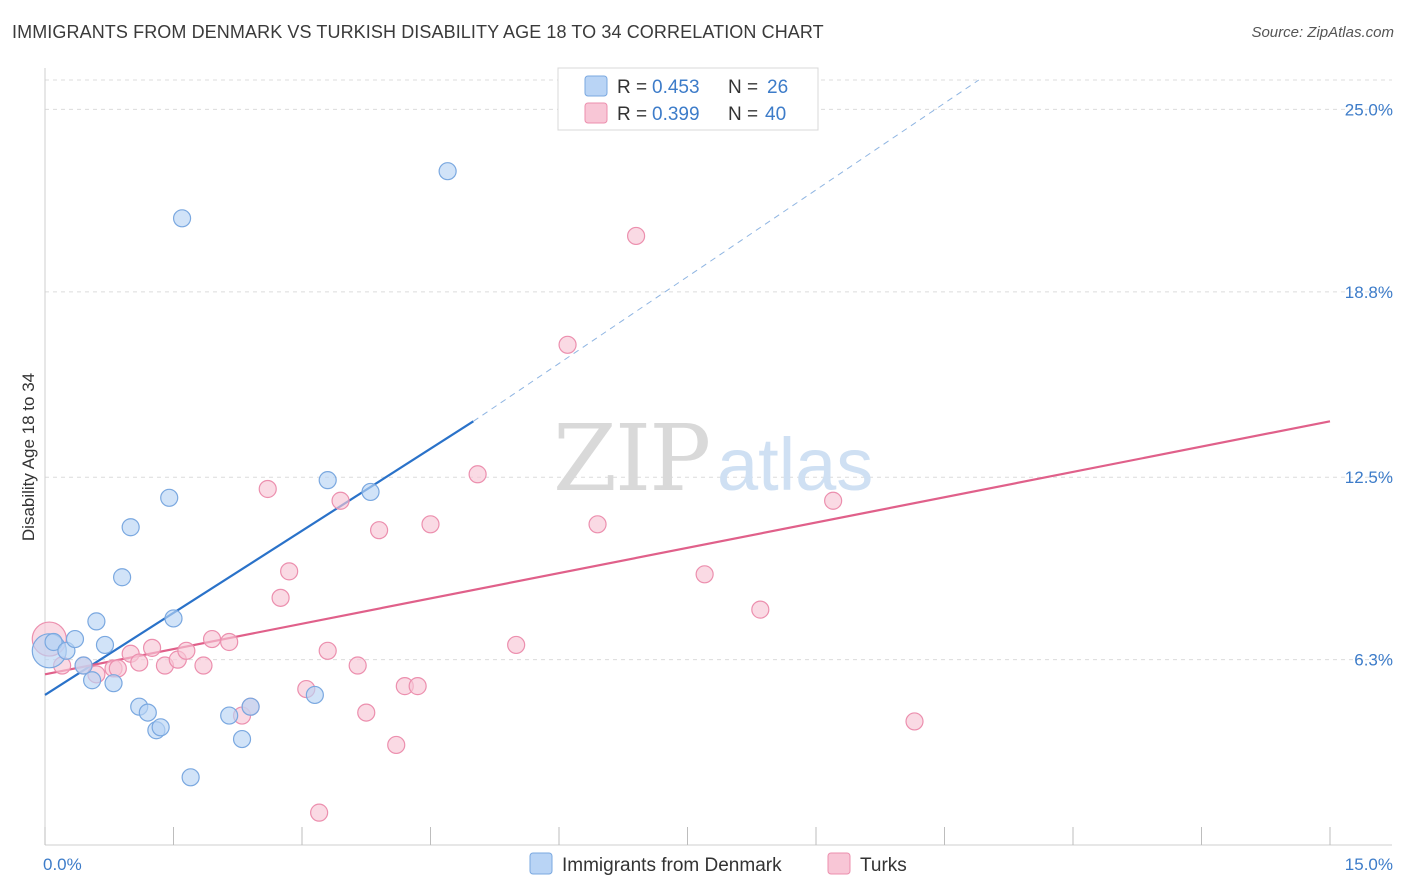  What do you see at coordinates (1369, 384) in the screenshot?
I see `y-tick-labels: 6.3% 12.5% 18.8% 25.0%` at bounding box center [1369, 384].